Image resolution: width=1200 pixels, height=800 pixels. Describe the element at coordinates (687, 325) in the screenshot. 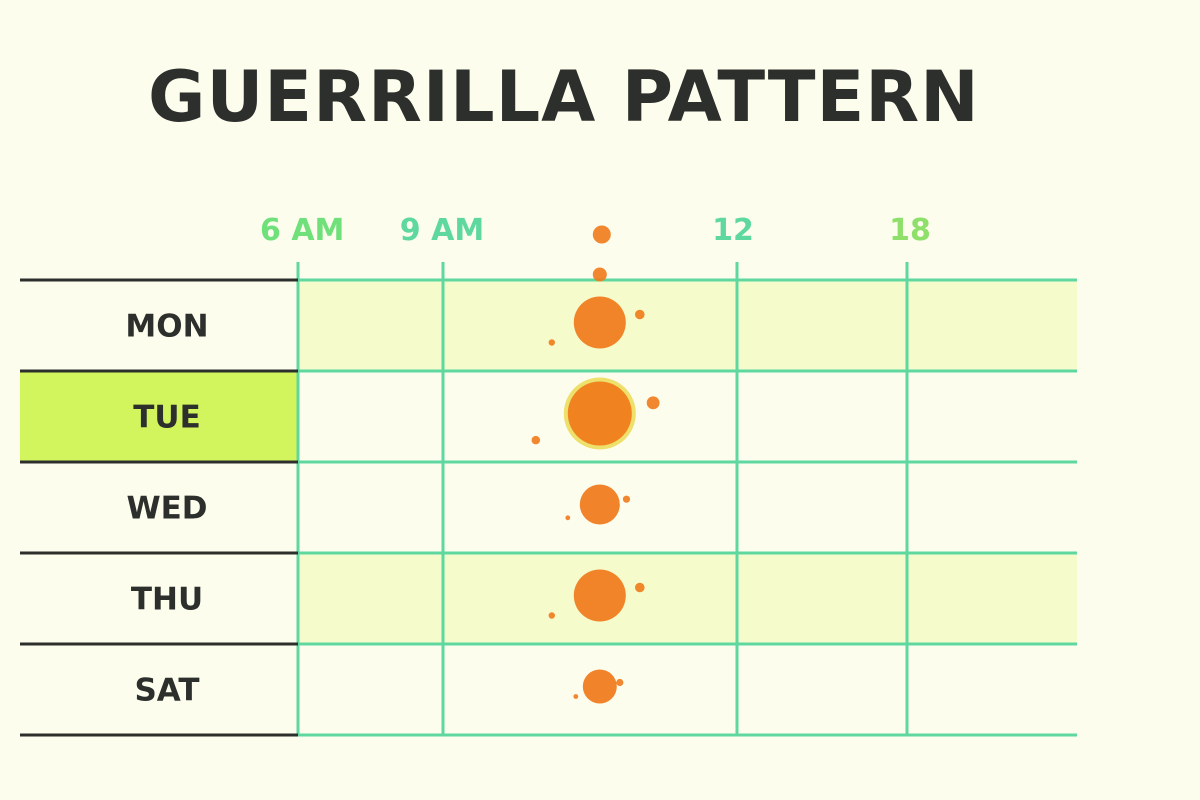

I see `row-shade-mon` at that location.